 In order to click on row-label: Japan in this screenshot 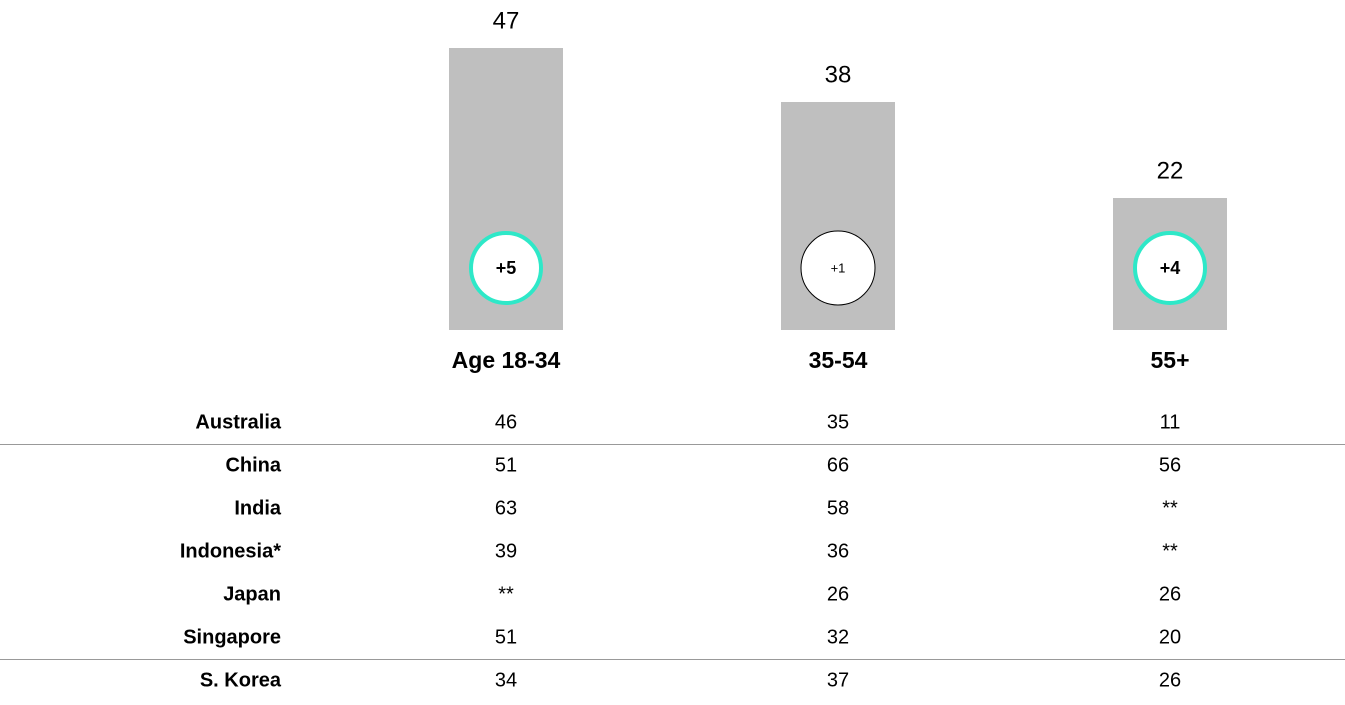, I will do `click(252, 594)`.